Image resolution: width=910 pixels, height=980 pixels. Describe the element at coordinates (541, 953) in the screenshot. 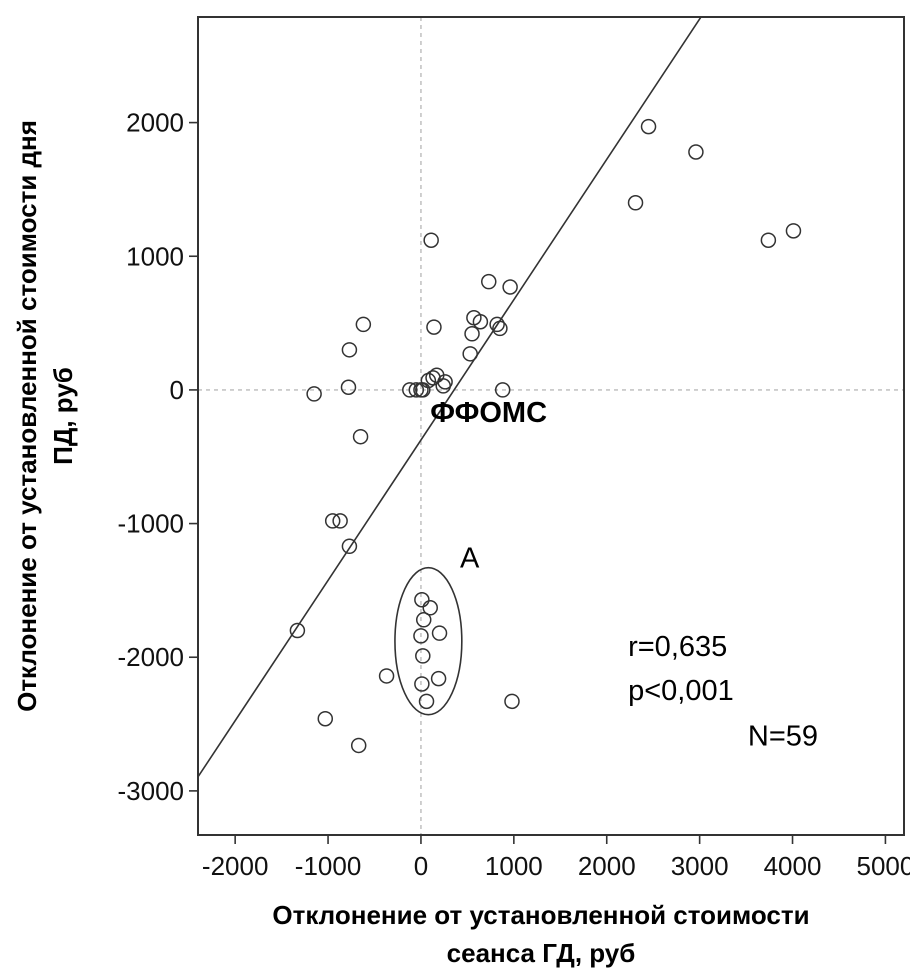

I see `x-axis-title: сеанса ГД, руб` at that location.